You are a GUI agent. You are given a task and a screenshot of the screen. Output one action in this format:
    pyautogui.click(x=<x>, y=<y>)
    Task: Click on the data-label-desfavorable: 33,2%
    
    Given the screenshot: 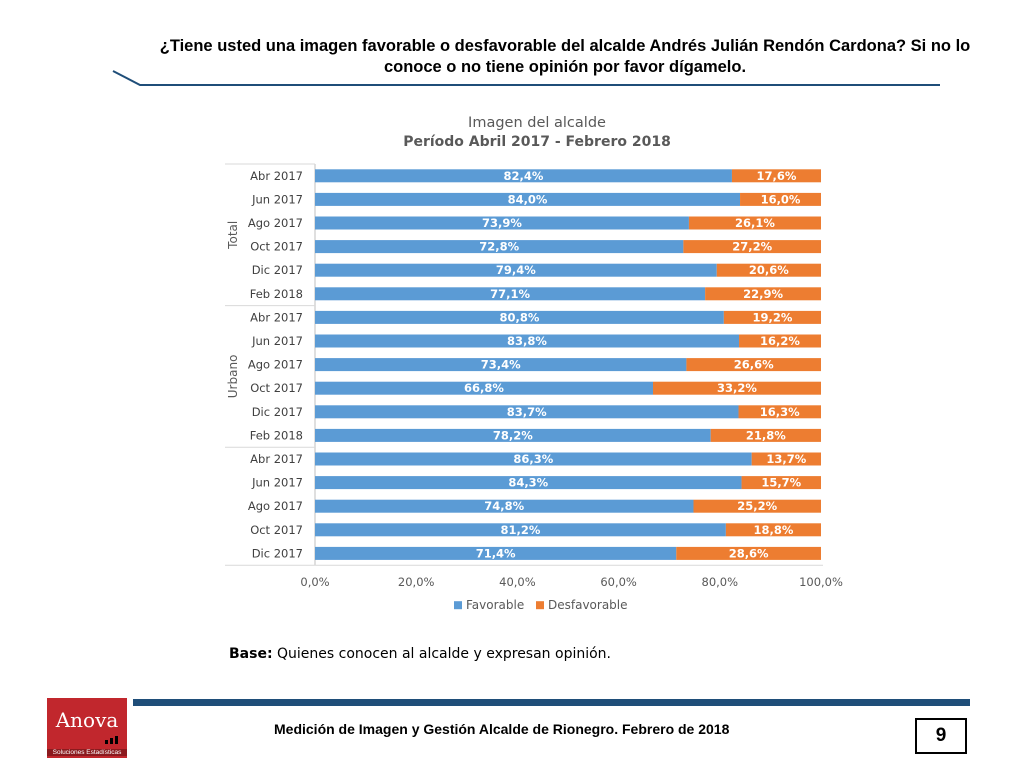 What is the action you would take?
    pyautogui.click(x=737, y=388)
    